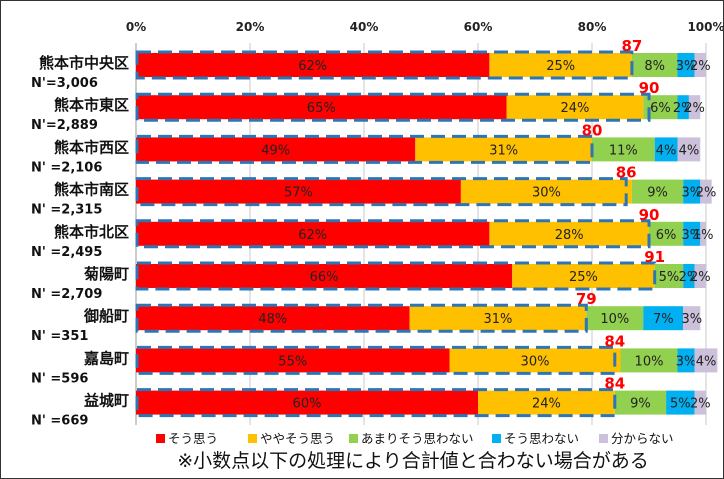 This screenshot has width=724, height=479. What do you see at coordinates (592, 130) in the screenshot?
I see `total-value-label: 80` at bounding box center [592, 130].